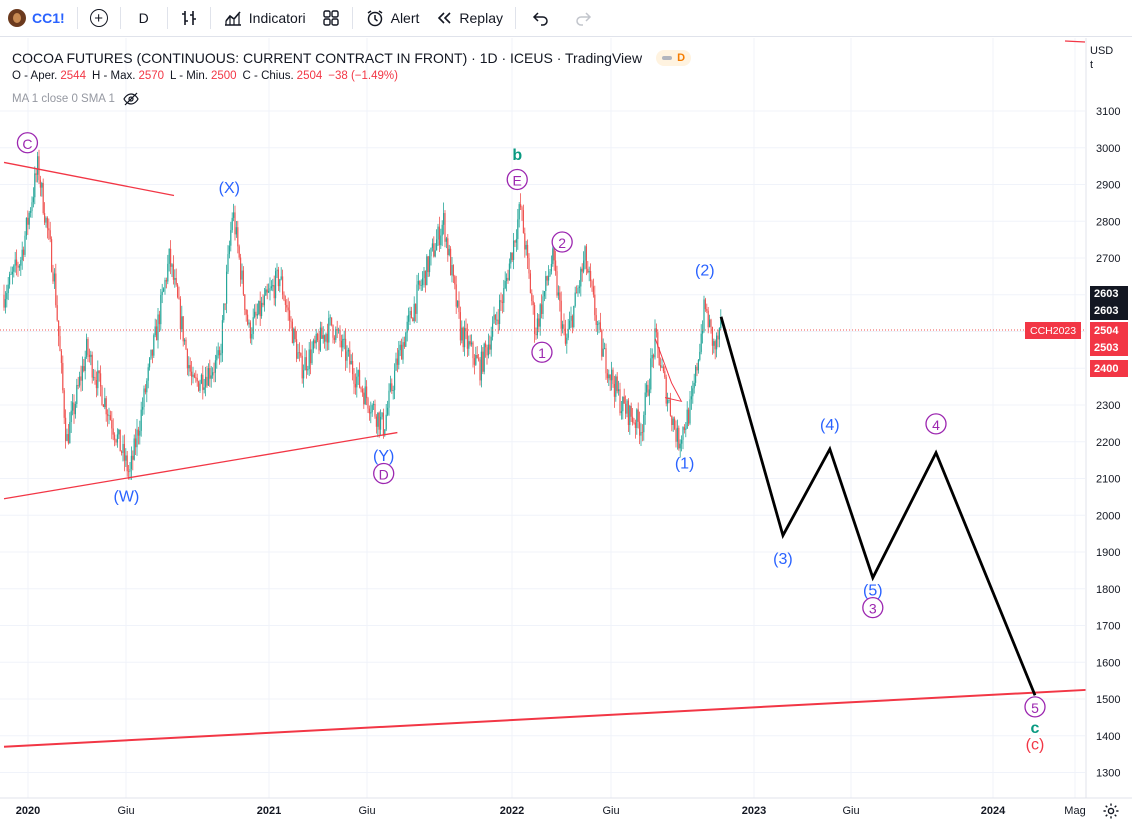 Image resolution: width=1132 pixels, height=825 pixels. I want to click on wave-label: 4, so click(936, 425).